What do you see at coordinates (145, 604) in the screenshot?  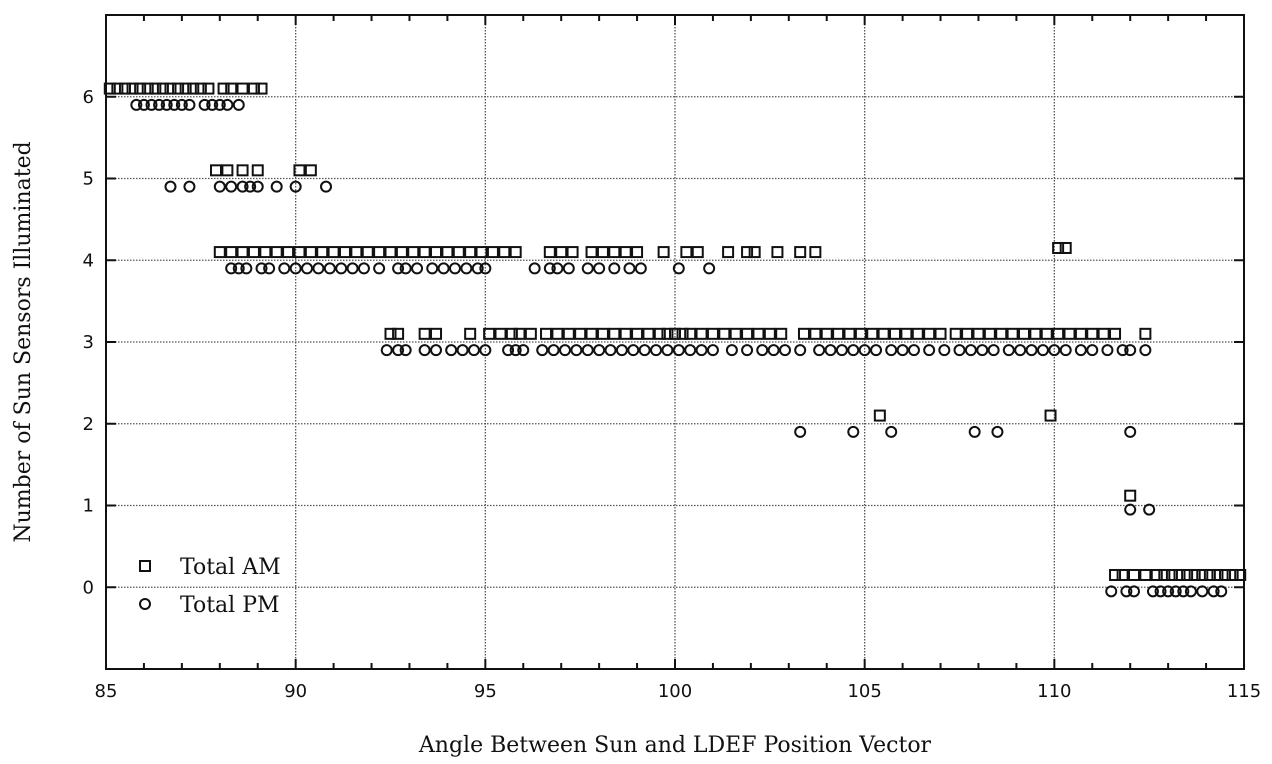 I see `legend-circle-marker` at bounding box center [145, 604].